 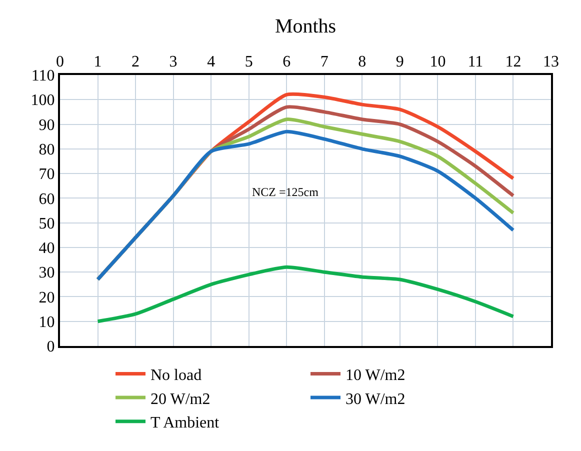 What do you see at coordinates (46, 150) in the screenshot?
I see `y-tick-label: 80` at bounding box center [46, 150].